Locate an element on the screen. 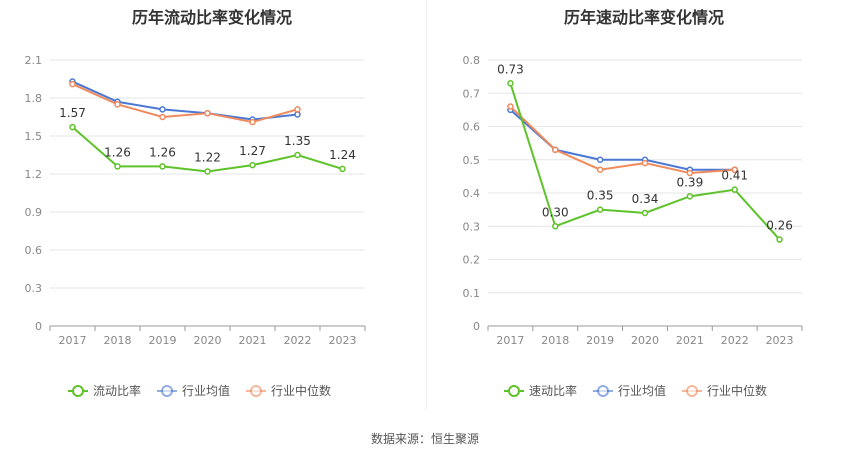 Image resolution: width=850 pixels, height=459 pixels. y-tick-label: 0.4 is located at coordinates (472, 193).